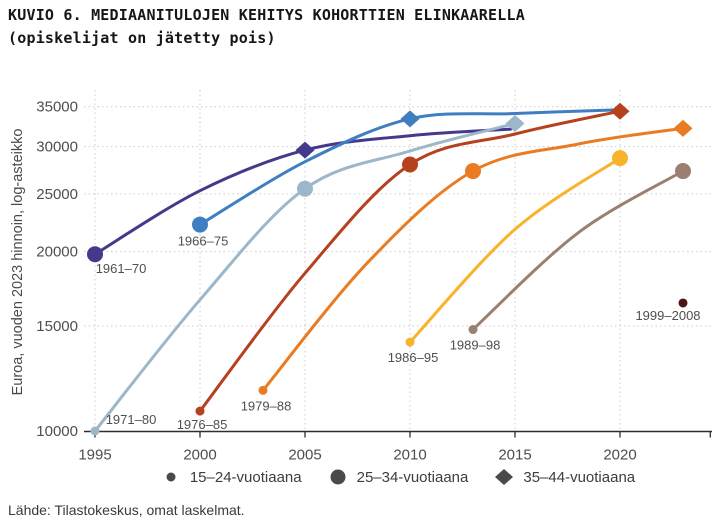  What do you see at coordinates (683, 128) in the screenshot?
I see `marker-1979-88-diamond` at bounding box center [683, 128].